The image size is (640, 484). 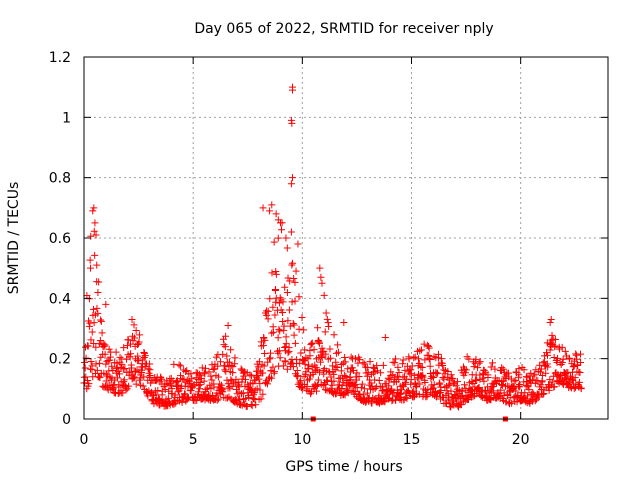 I want to click on y-axis-label: SRMTID / TECUs, so click(x=14, y=238).